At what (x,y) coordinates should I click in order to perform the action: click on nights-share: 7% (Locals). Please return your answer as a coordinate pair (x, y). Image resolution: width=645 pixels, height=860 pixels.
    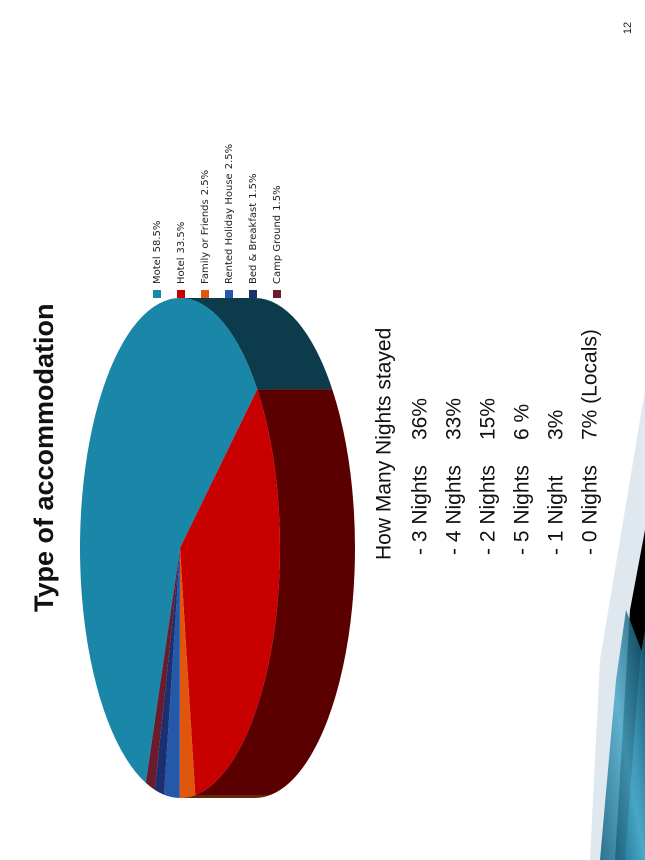
    Looking at the image, I should click on (590, 384).